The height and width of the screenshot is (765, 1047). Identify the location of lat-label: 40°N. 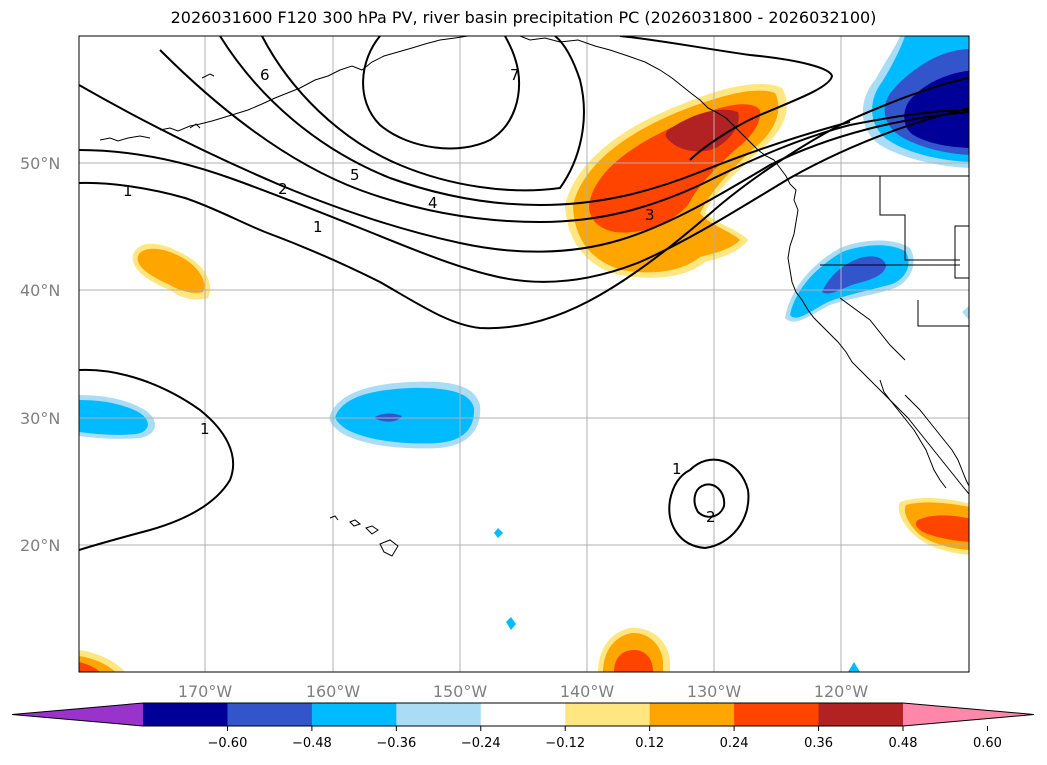
(40, 290).